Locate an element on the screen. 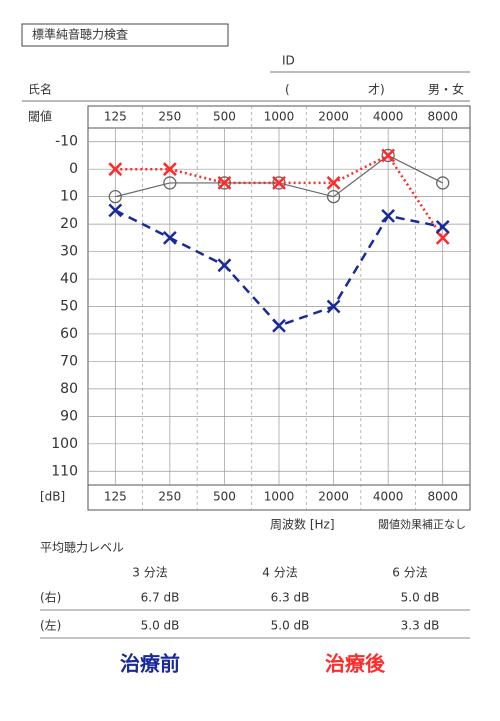 This screenshot has height=721, width=500. y-tick-label: 0 is located at coordinates (73, 169).